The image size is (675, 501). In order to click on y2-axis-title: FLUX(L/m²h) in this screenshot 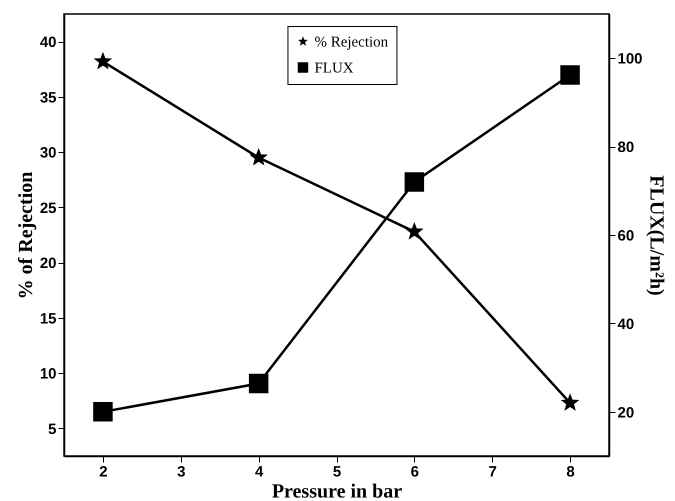, I will do `click(657, 235)`.